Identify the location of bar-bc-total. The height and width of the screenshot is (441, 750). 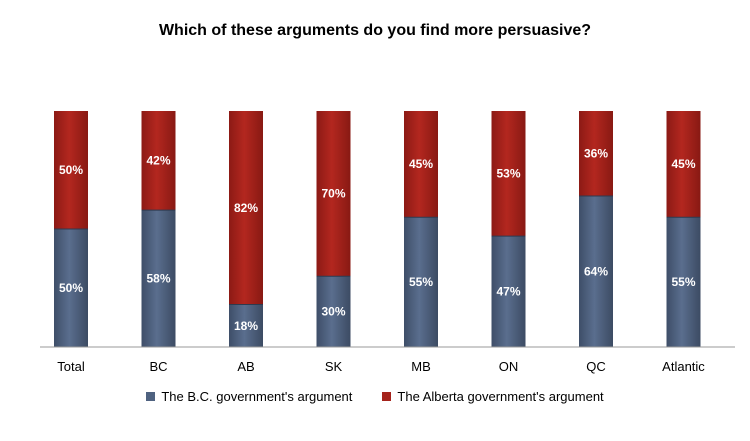
(71, 288).